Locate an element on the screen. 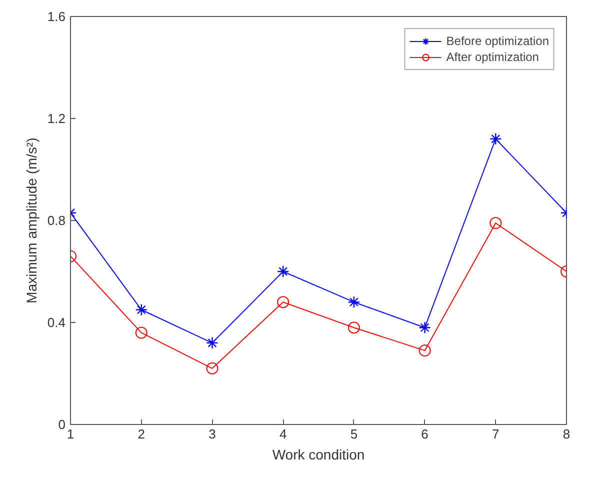  x-tick-label: 8 is located at coordinates (566, 434).